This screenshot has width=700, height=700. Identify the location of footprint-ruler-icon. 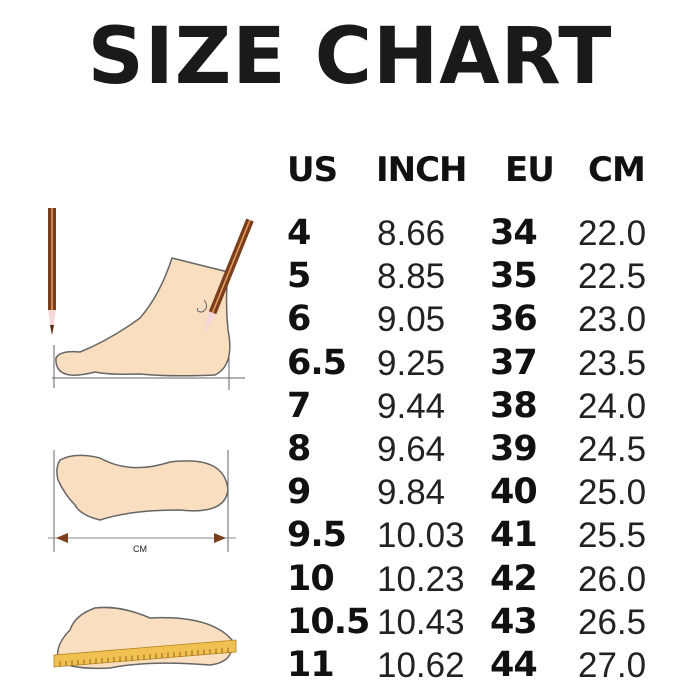
(145, 638).